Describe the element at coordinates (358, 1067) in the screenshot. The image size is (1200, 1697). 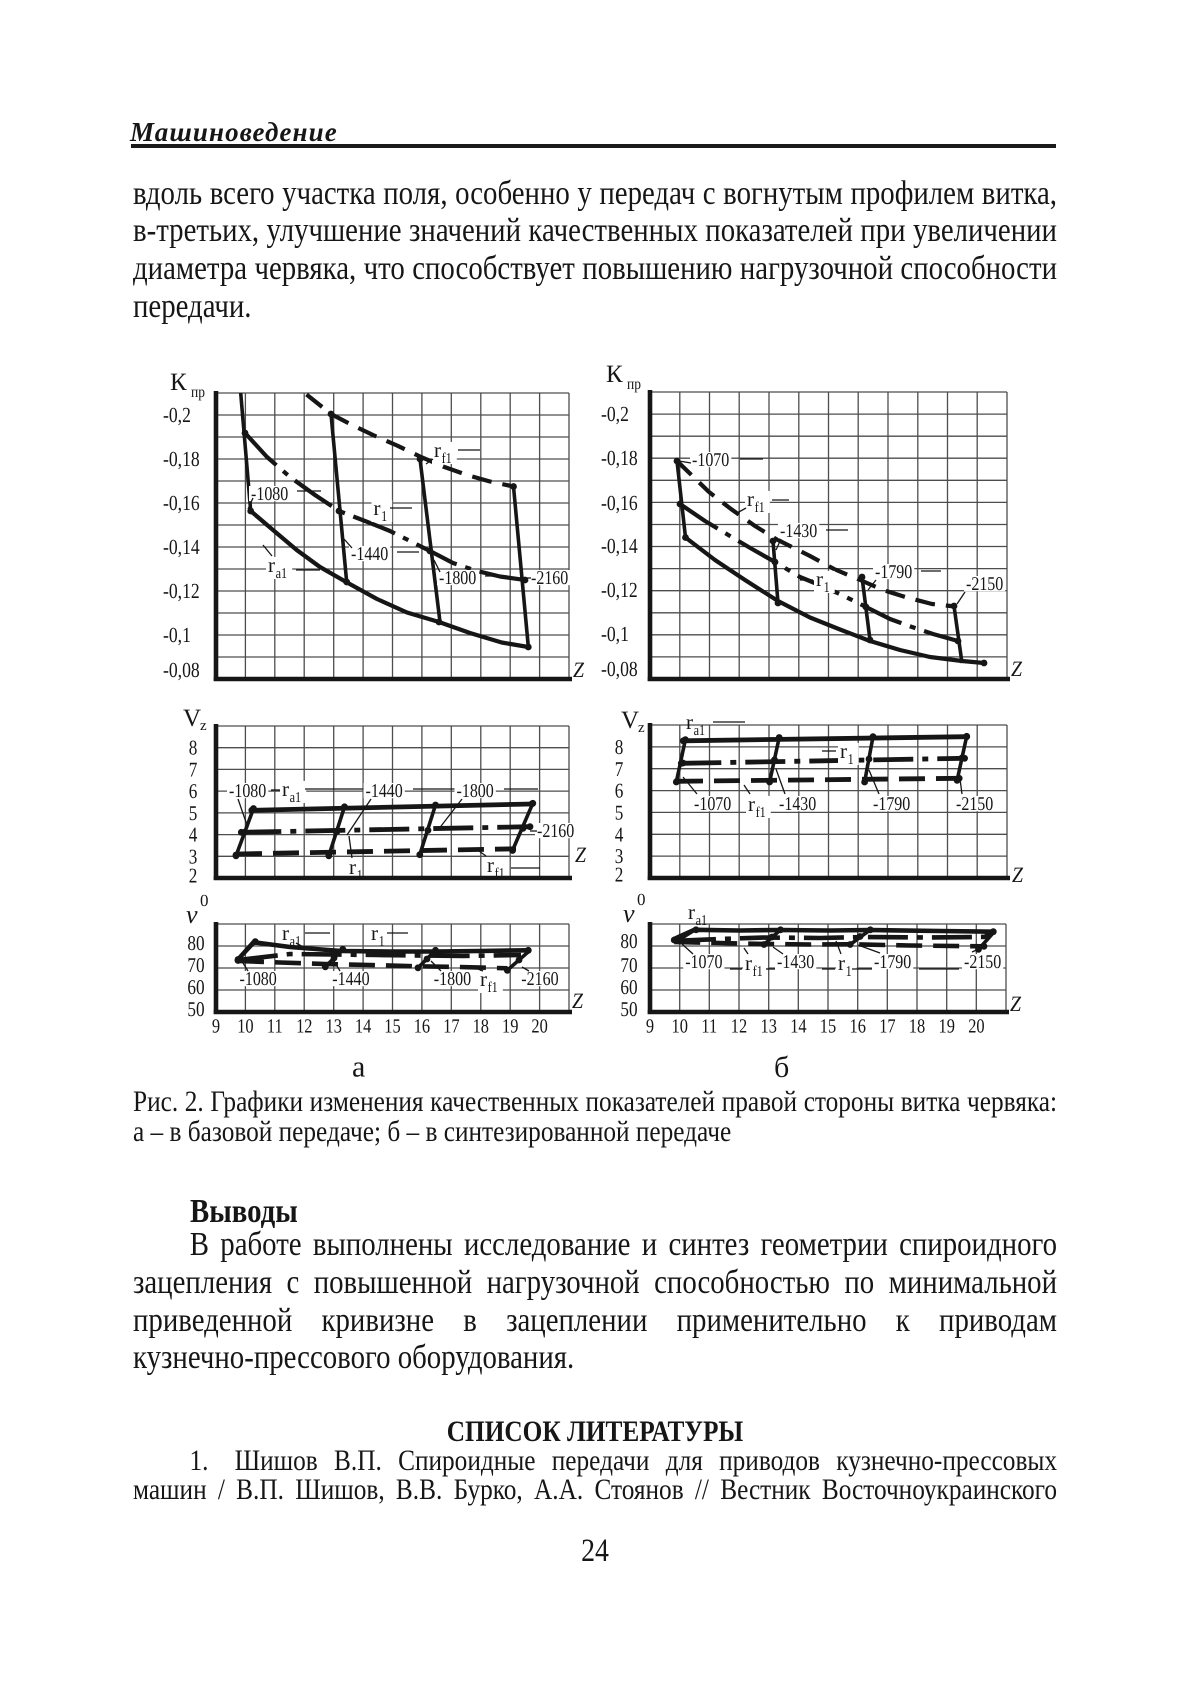
I see `svg-text: а` at that location.